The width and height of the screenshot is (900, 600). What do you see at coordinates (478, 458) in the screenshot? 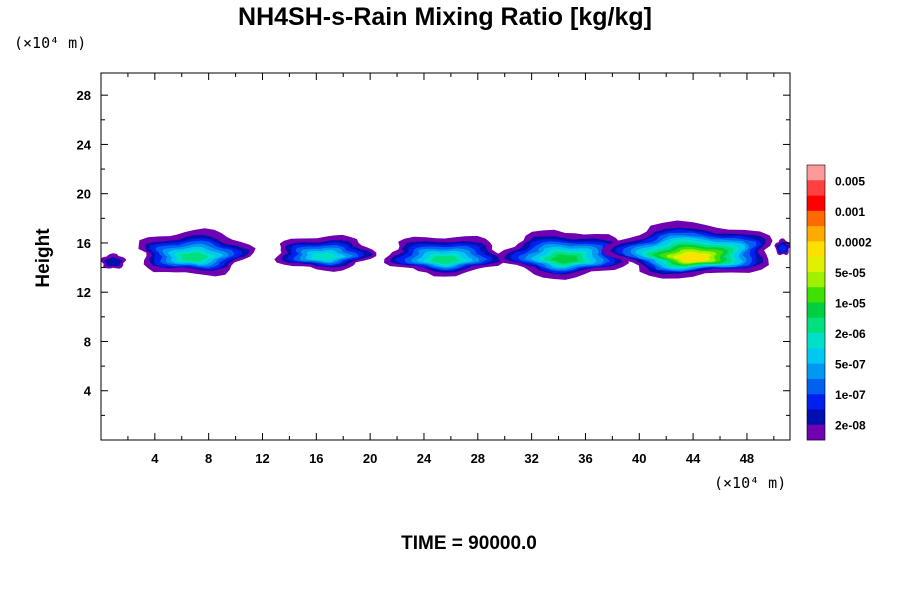
I see `x-tick-label: 28` at bounding box center [478, 458].